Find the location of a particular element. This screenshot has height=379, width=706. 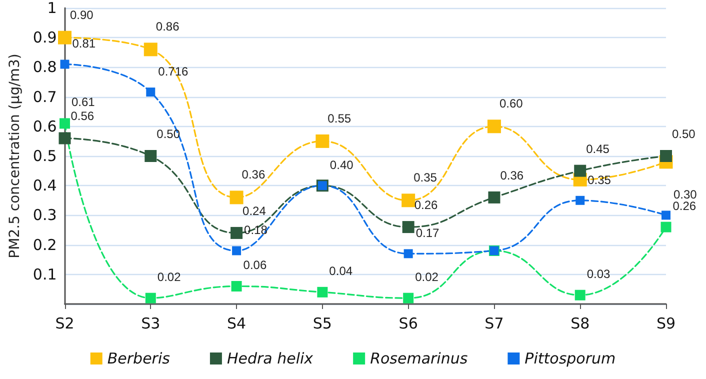

data-label: 0.81 is located at coordinates (84, 43).